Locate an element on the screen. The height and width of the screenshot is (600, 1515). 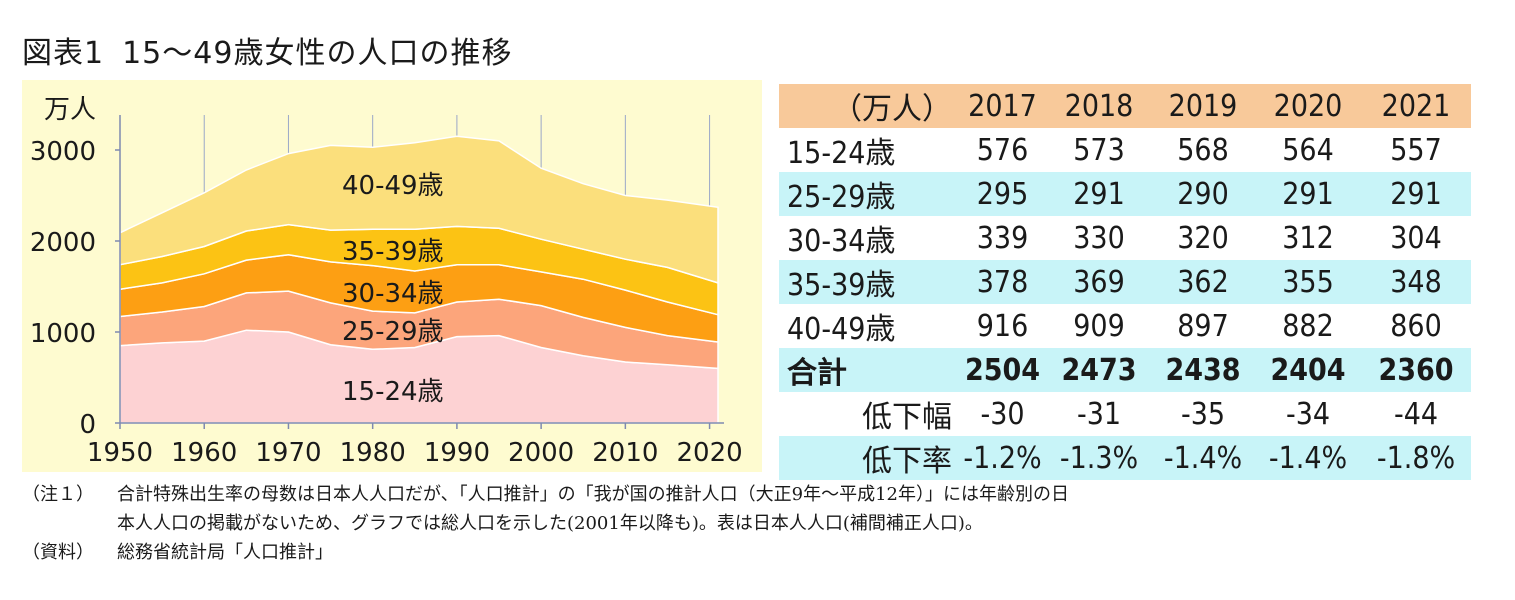
table-row: 35-39歳 378 369 362 355 348 is located at coordinates (1125, 282).